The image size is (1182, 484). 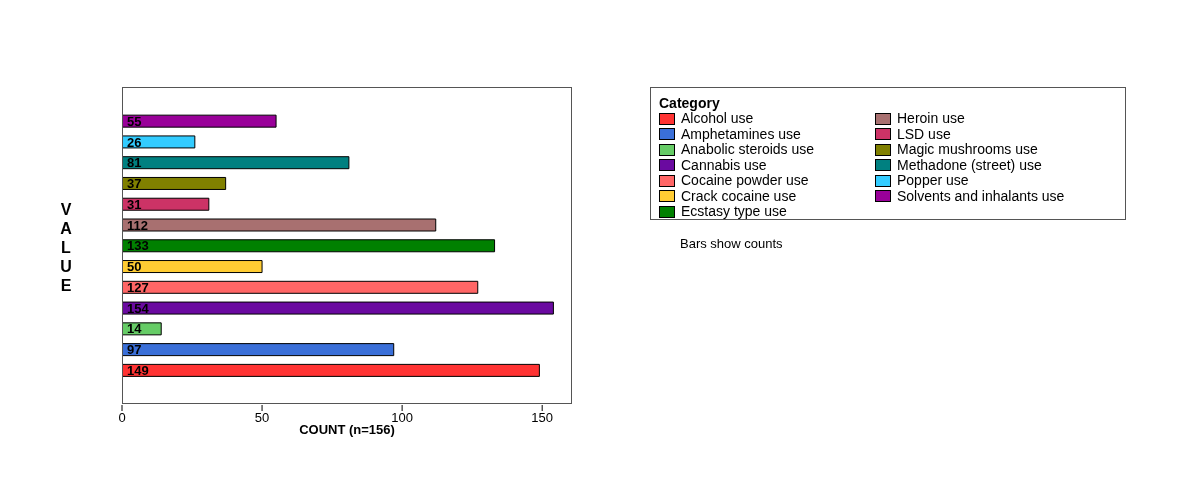 I want to click on legend-title: Category, so click(x=690, y=103).